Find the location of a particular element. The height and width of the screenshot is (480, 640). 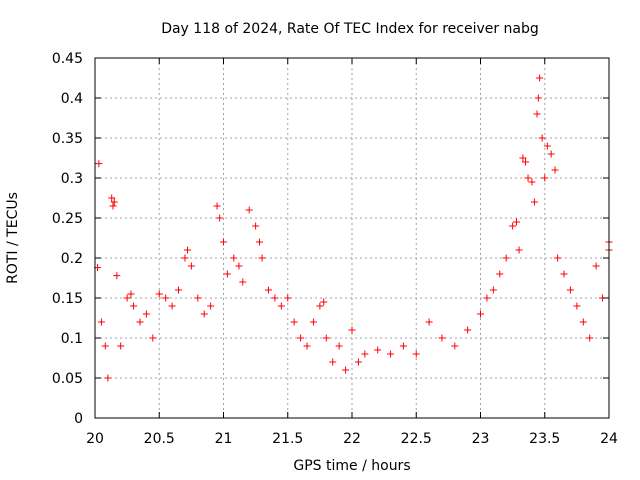

y-axis-label: ROTI / TECUs is located at coordinates (13, 238).